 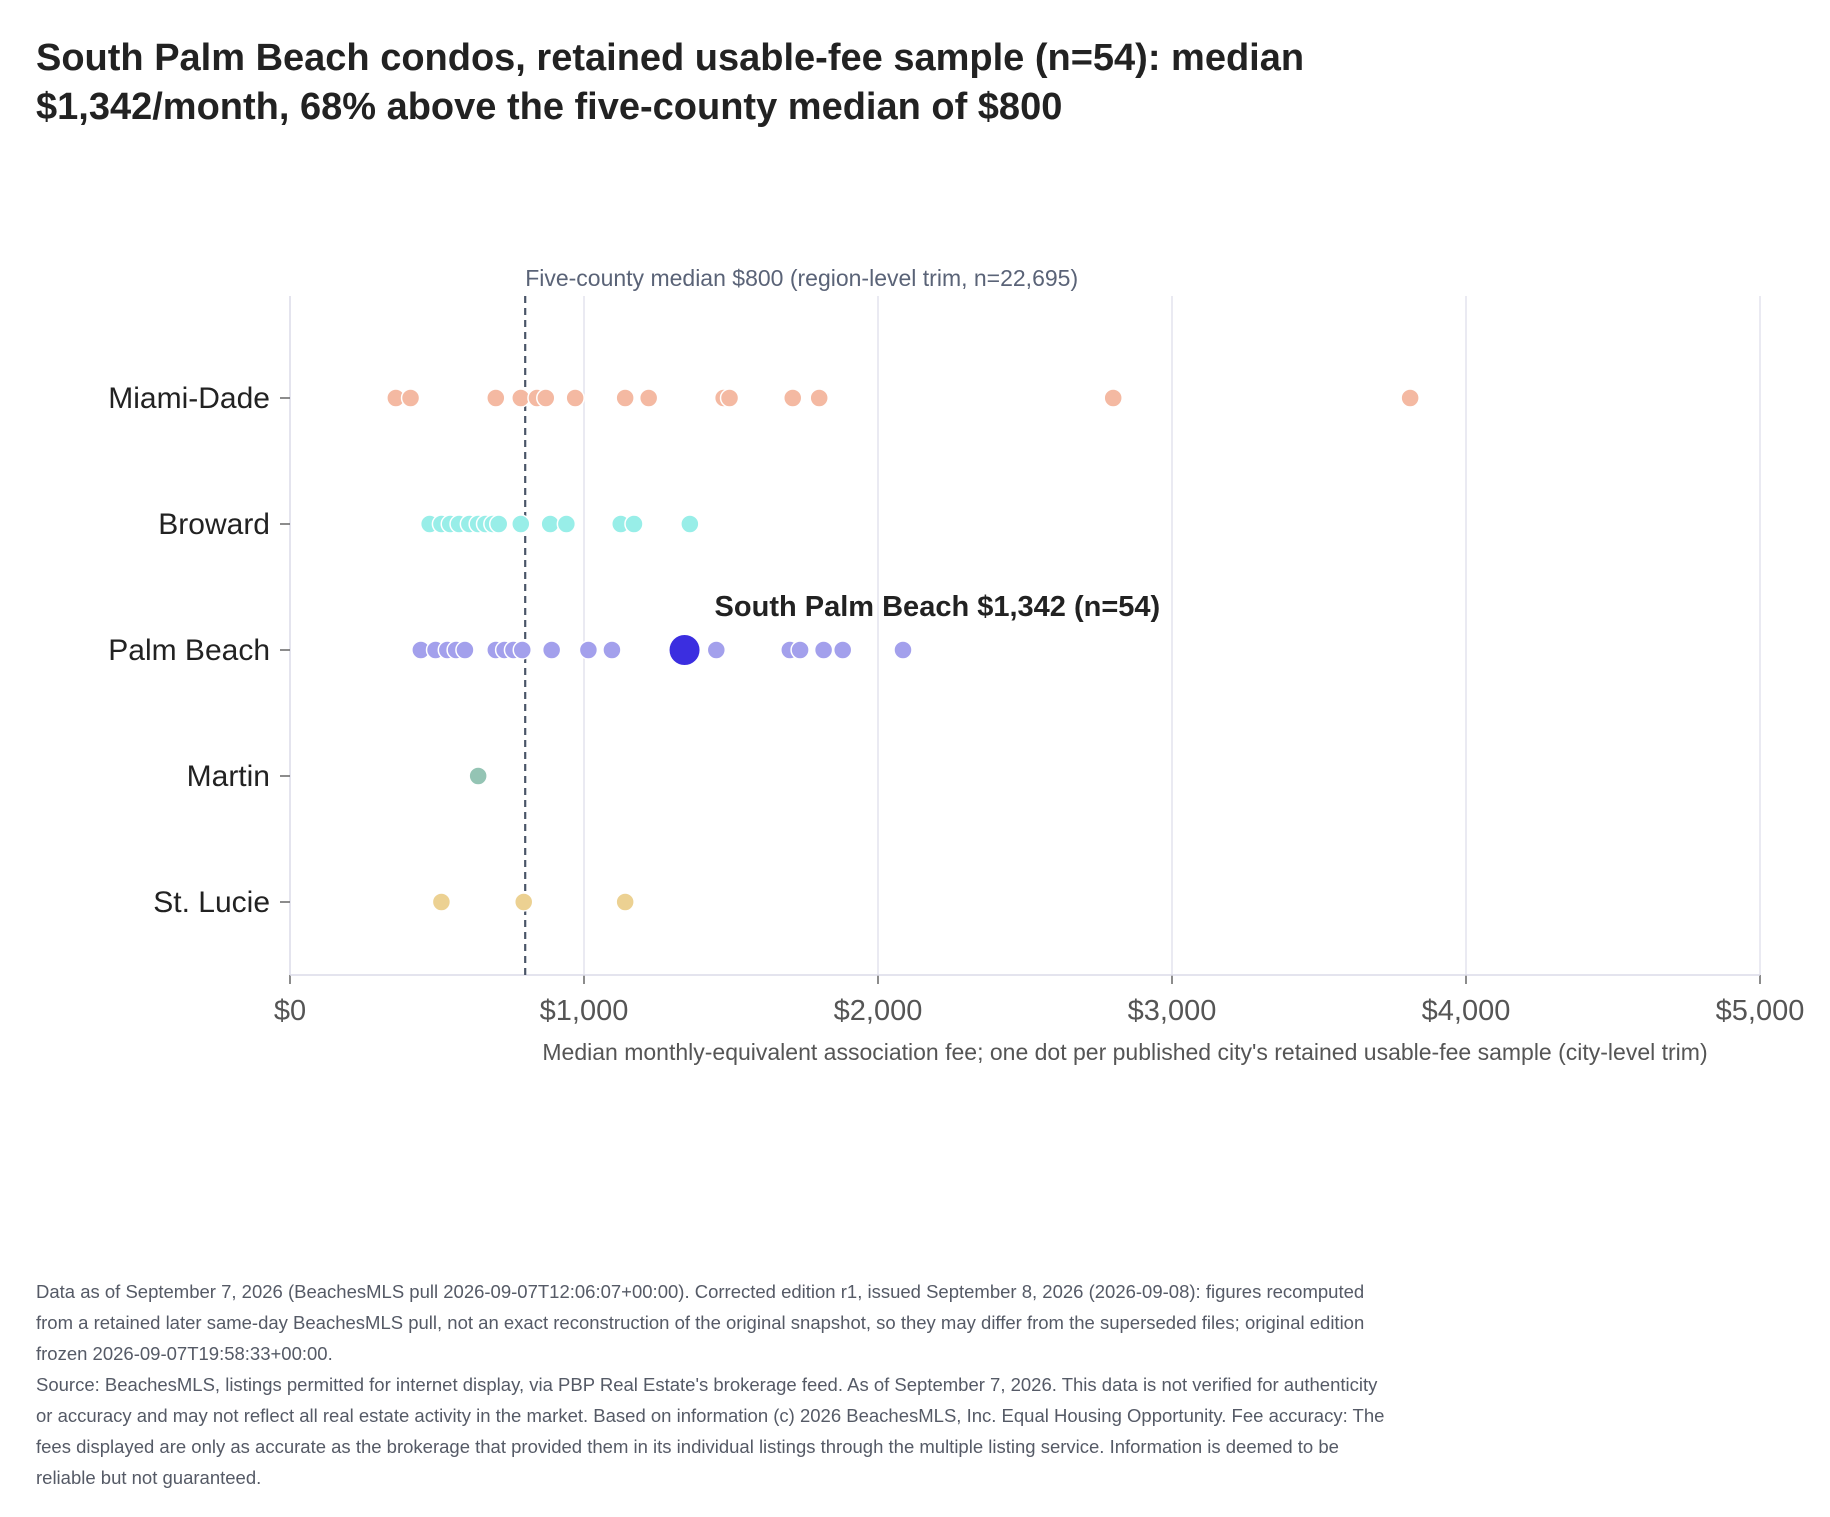 I want to click on data-point-martin, so click(x=478, y=776).